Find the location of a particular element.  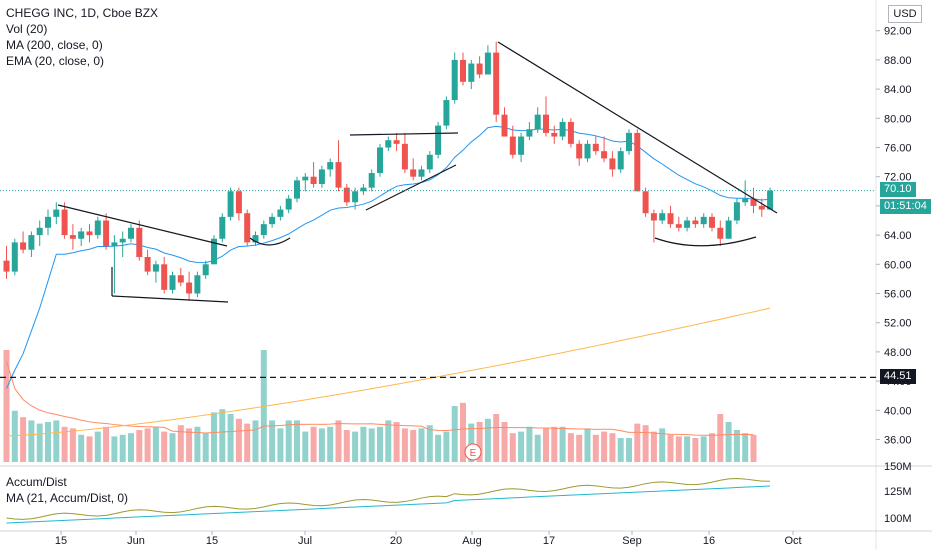

lower-tick-label: 125M is located at coordinates (898, 492).